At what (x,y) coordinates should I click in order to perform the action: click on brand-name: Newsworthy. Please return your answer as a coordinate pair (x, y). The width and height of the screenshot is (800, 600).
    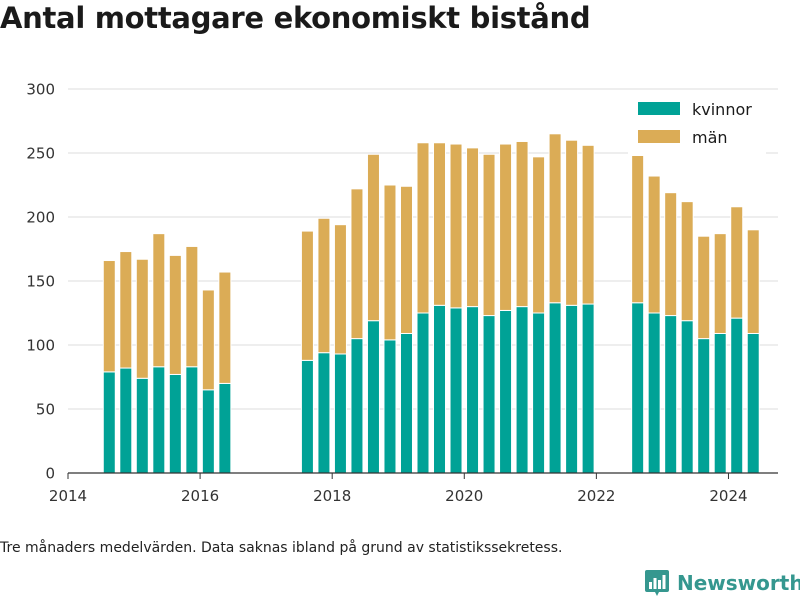
    Looking at the image, I should click on (738, 583).